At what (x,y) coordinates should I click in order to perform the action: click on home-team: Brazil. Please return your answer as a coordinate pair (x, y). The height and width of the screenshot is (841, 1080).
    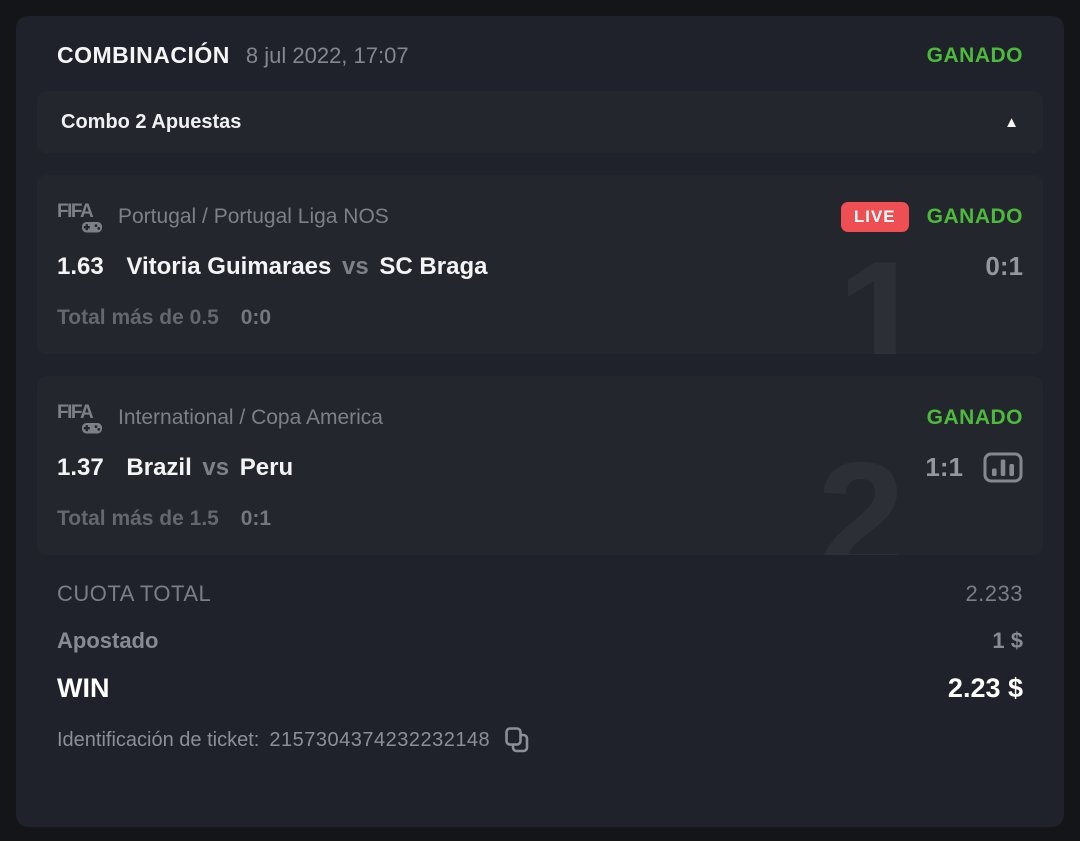
    Looking at the image, I should click on (159, 467).